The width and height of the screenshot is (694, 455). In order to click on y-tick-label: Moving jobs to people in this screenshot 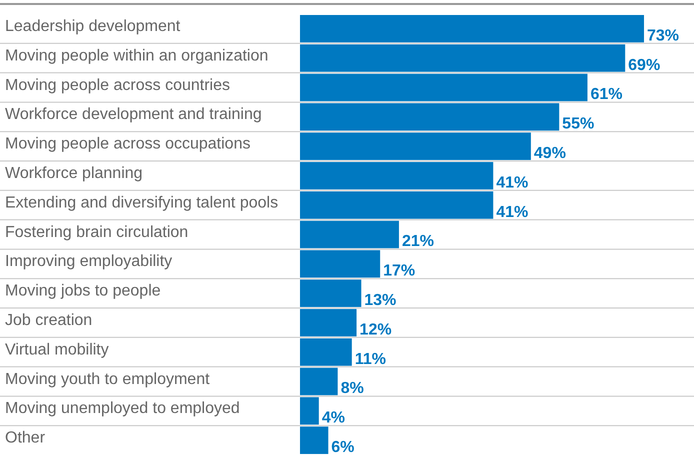, I will do `click(83, 291)`.